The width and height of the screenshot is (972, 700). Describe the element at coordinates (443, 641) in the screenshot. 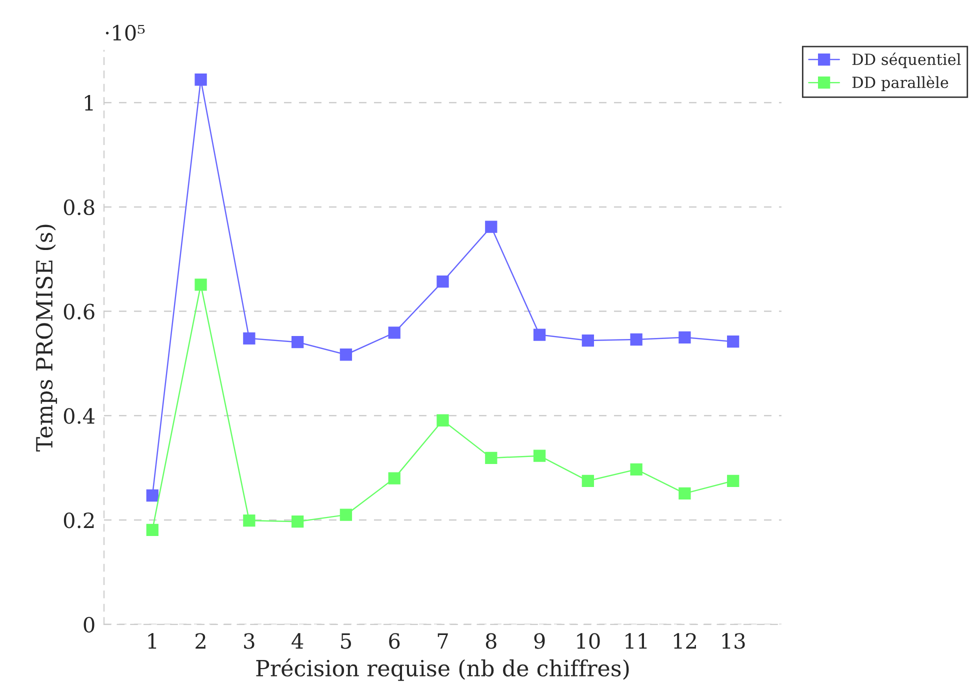

I see `x-tick-label: 7` at that location.